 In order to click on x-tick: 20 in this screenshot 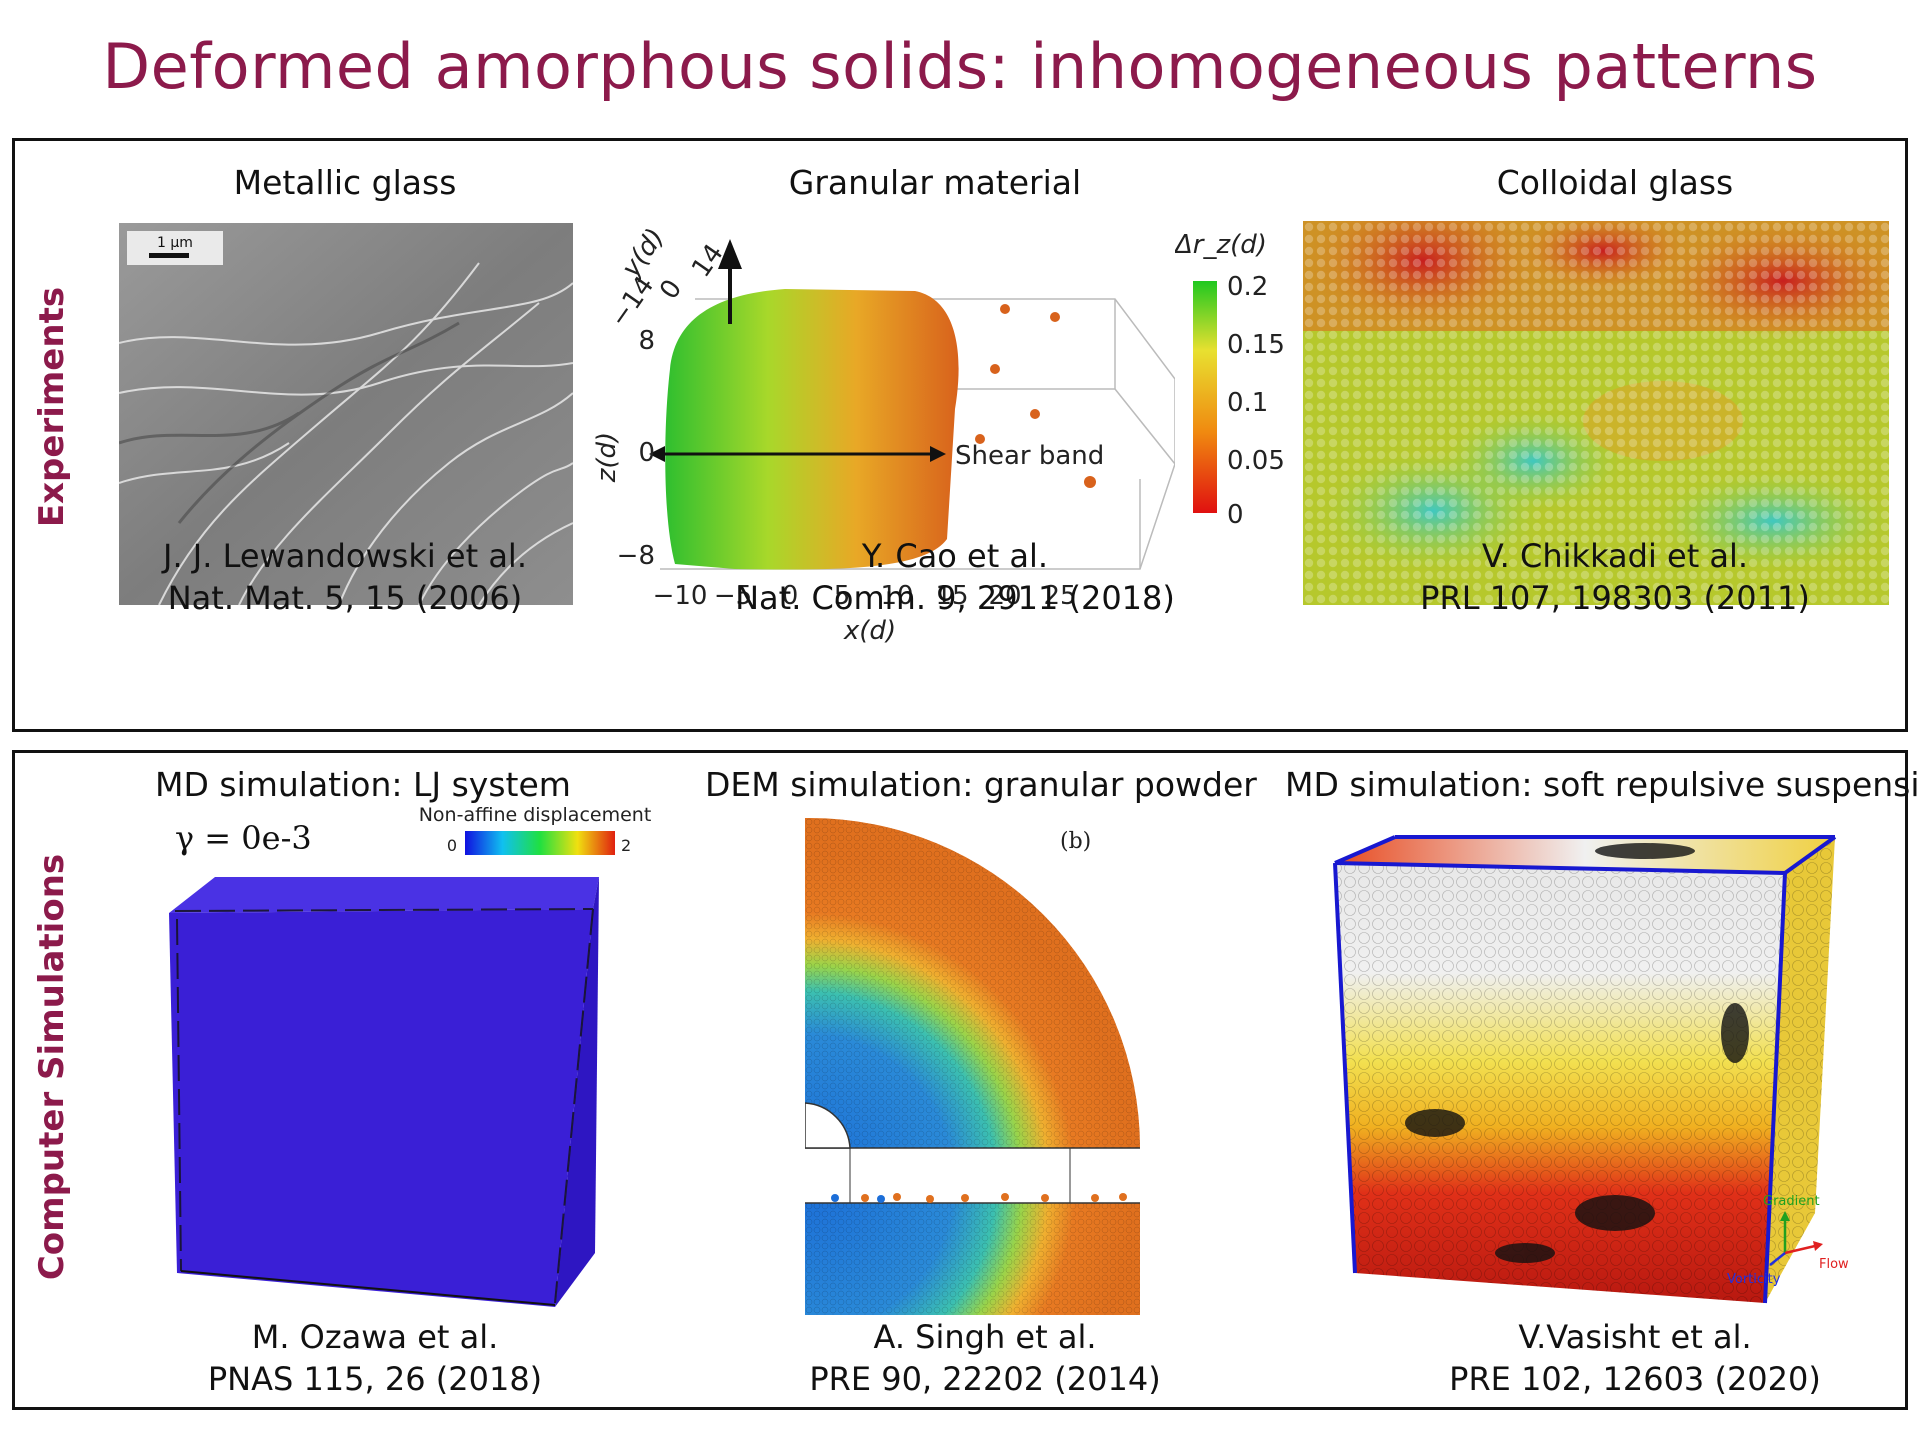, I will do `click(1004, 596)`.